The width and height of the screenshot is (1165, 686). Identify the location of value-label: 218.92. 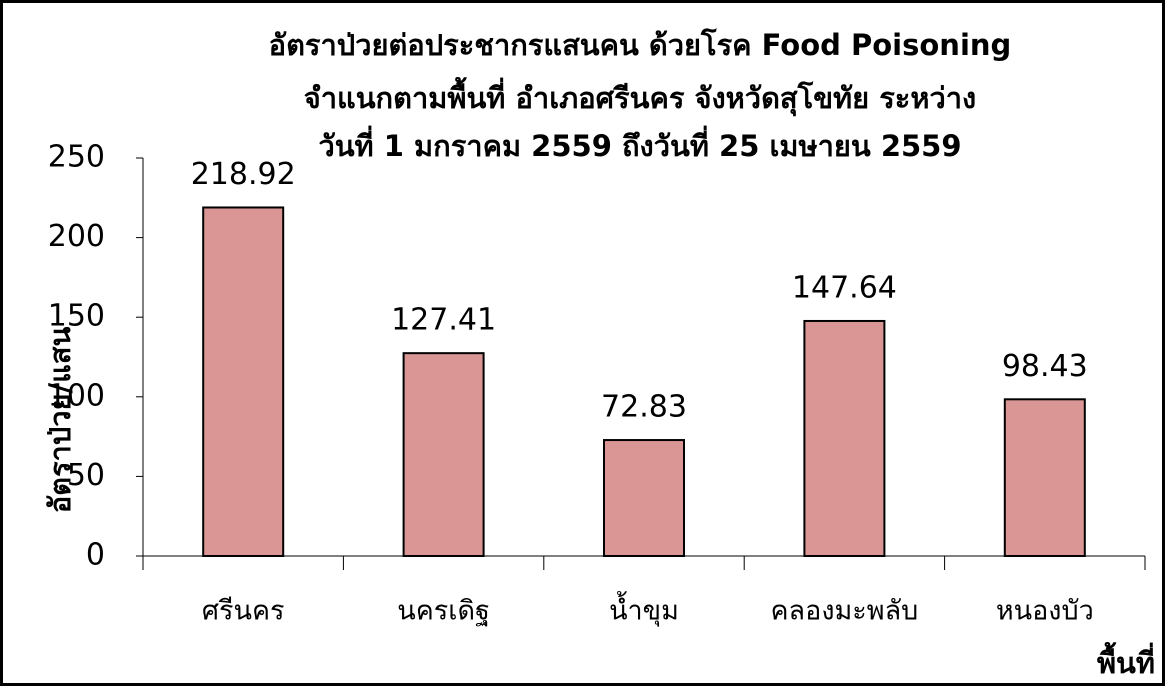
(243, 174).